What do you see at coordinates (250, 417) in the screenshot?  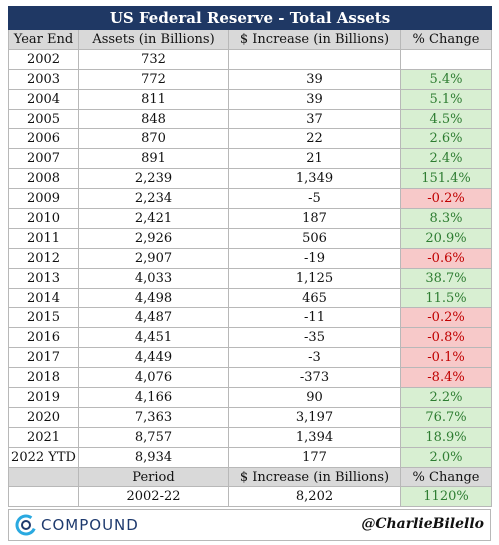 I see `data-row: 2020 7,363 3,197 76.7%` at bounding box center [250, 417].